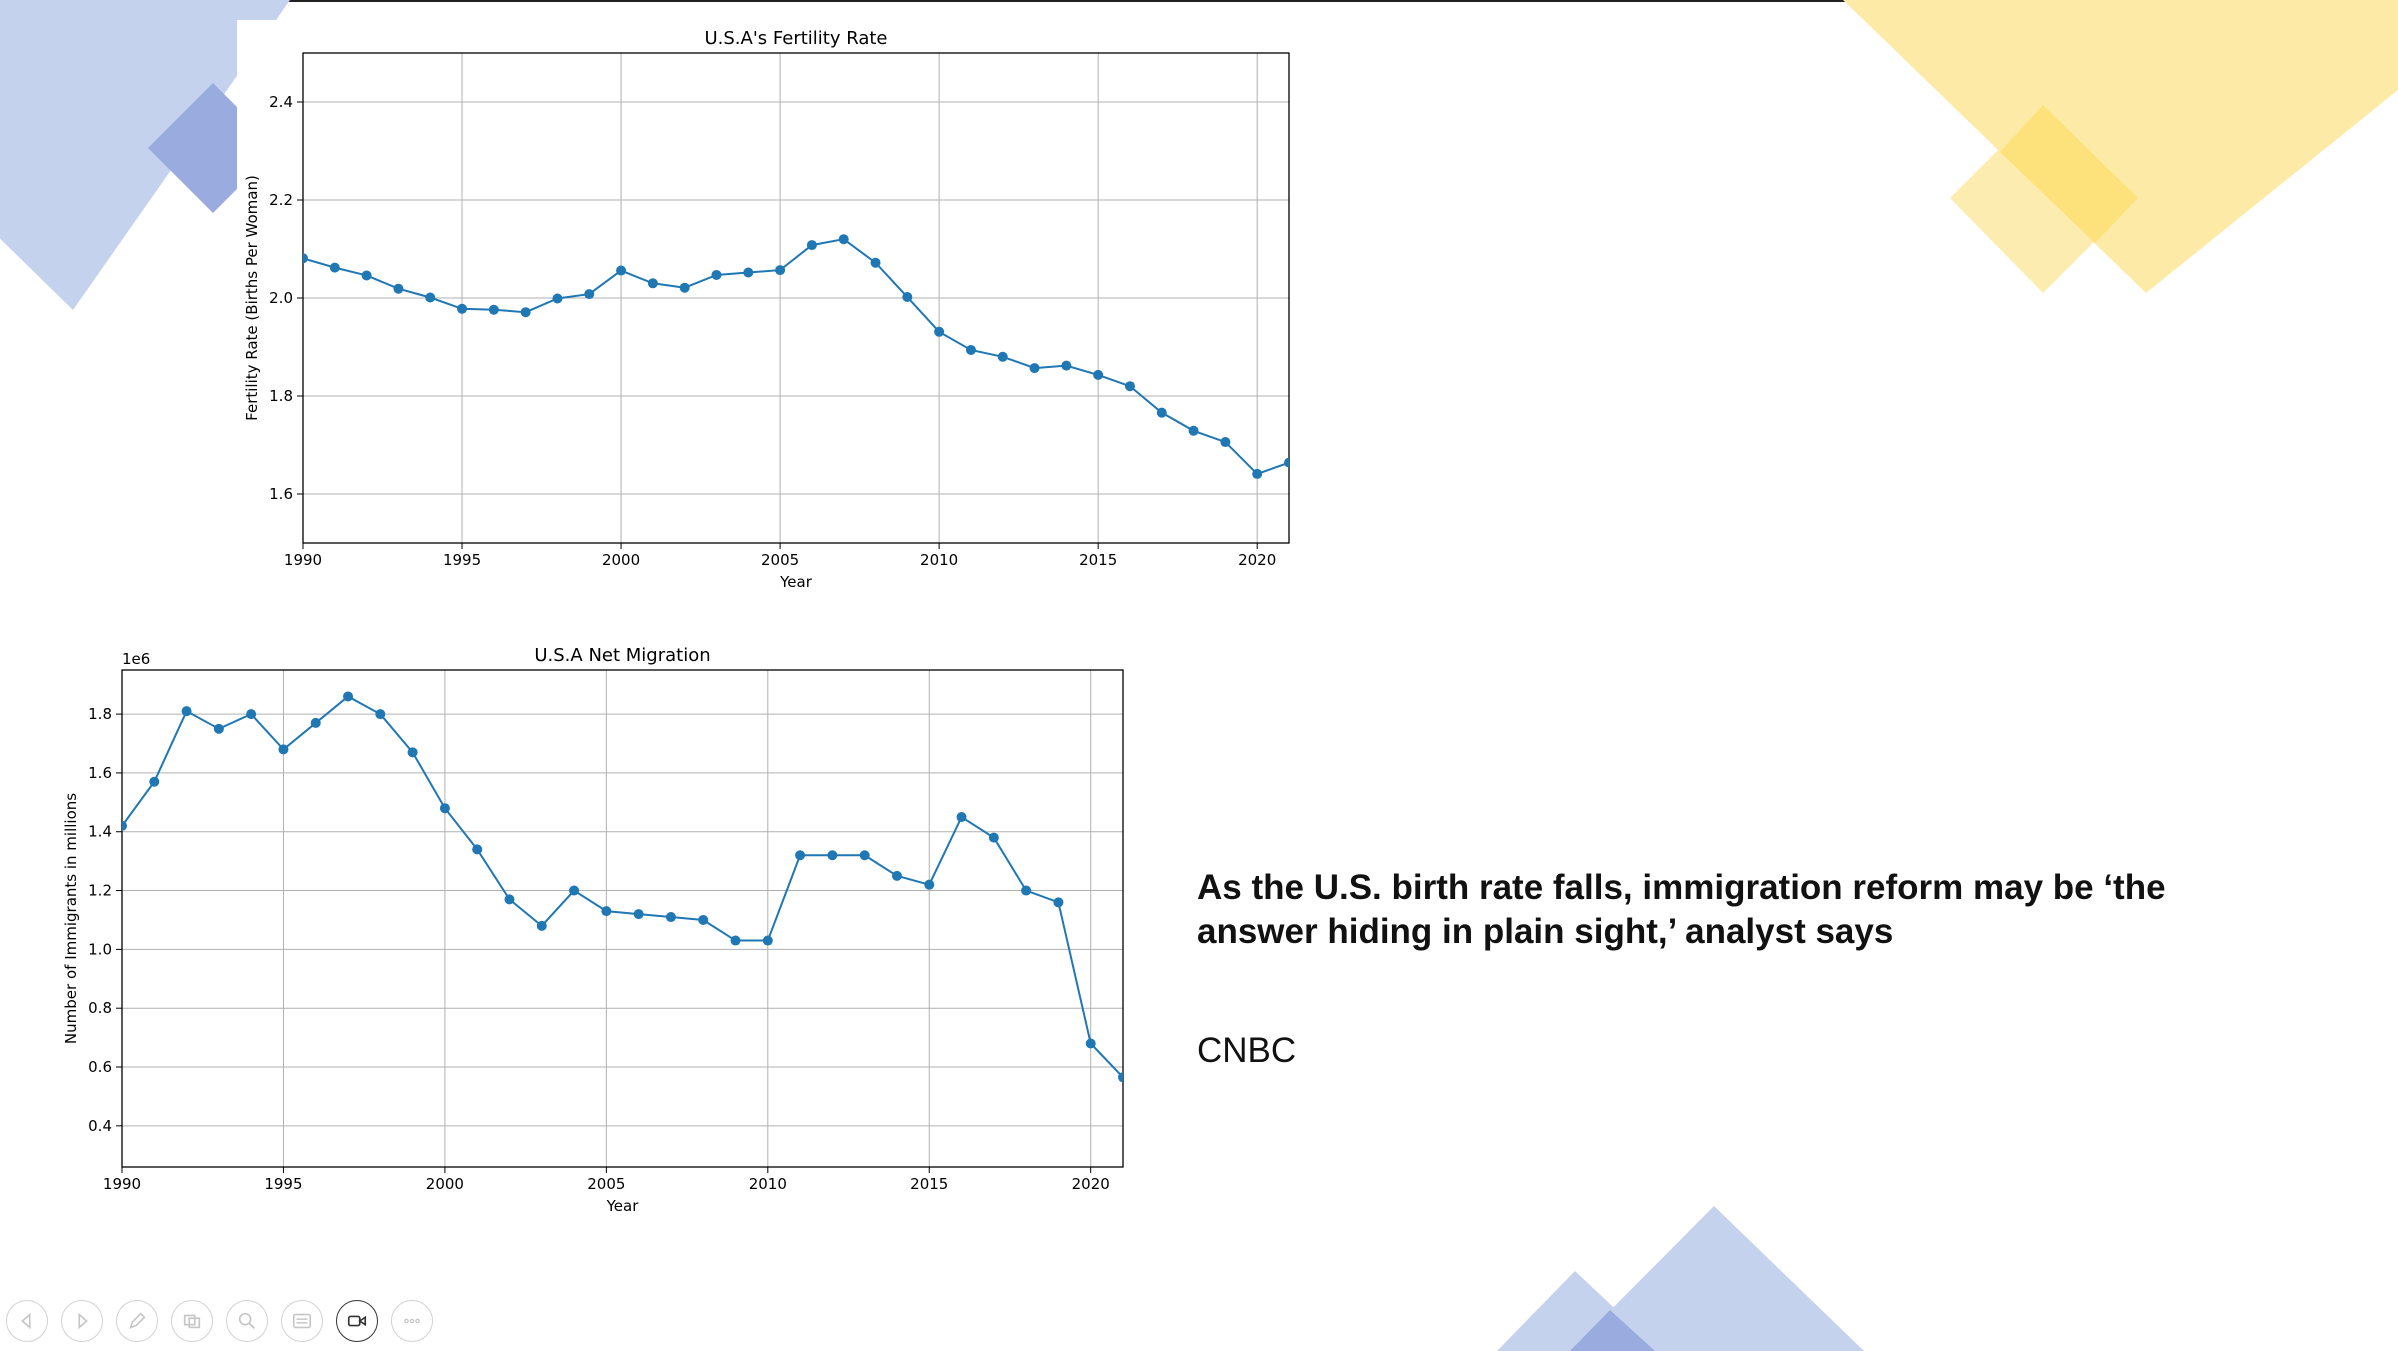 The image size is (2398, 1351). Describe the element at coordinates (1612, 1330) in the screenshot. I see `deco-blue-bottom-overlap` at that location.